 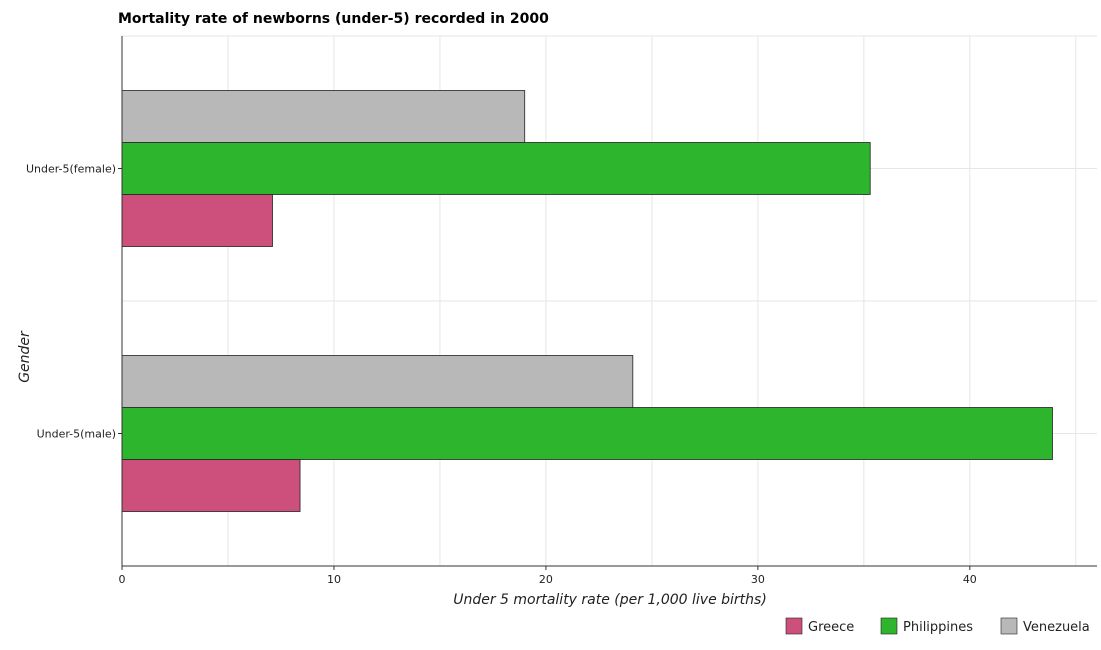 What do you see at coordinates (1009, 626) in the screenshot?
I see `legend-swatch-venezuela` at bounding box center [1009, 626].